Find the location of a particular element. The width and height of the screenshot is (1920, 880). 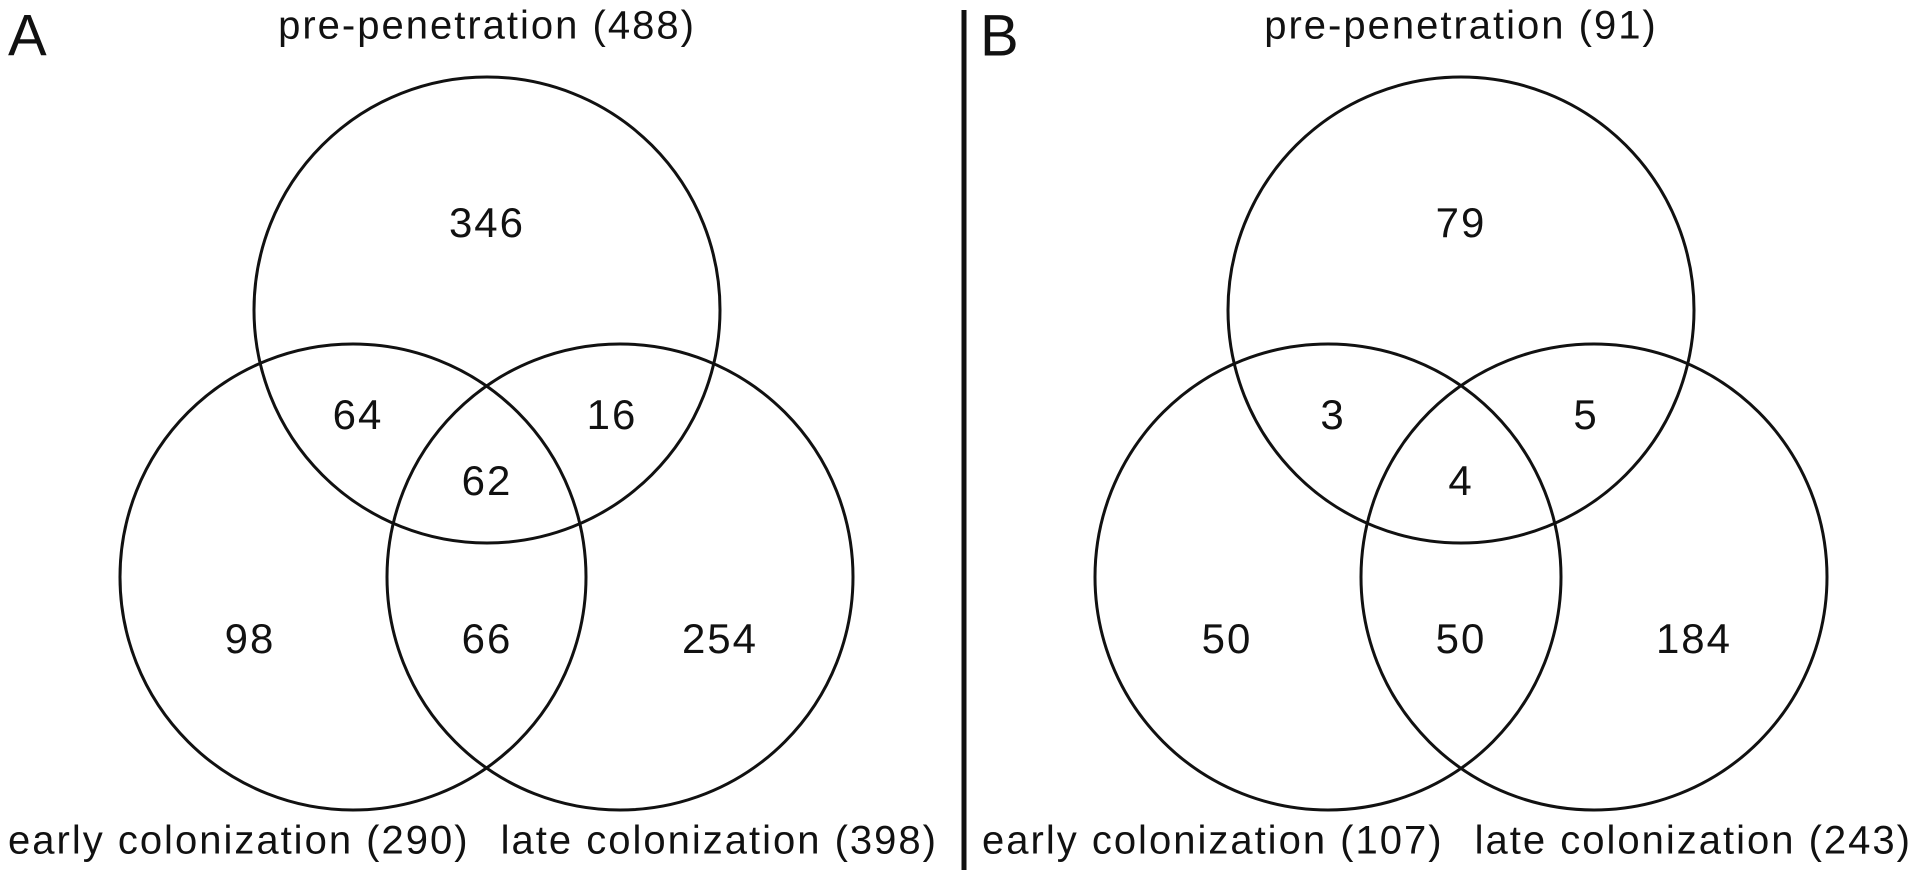

set-label-late-colonization: late colonization (398) is located at coordinates (719, 841).